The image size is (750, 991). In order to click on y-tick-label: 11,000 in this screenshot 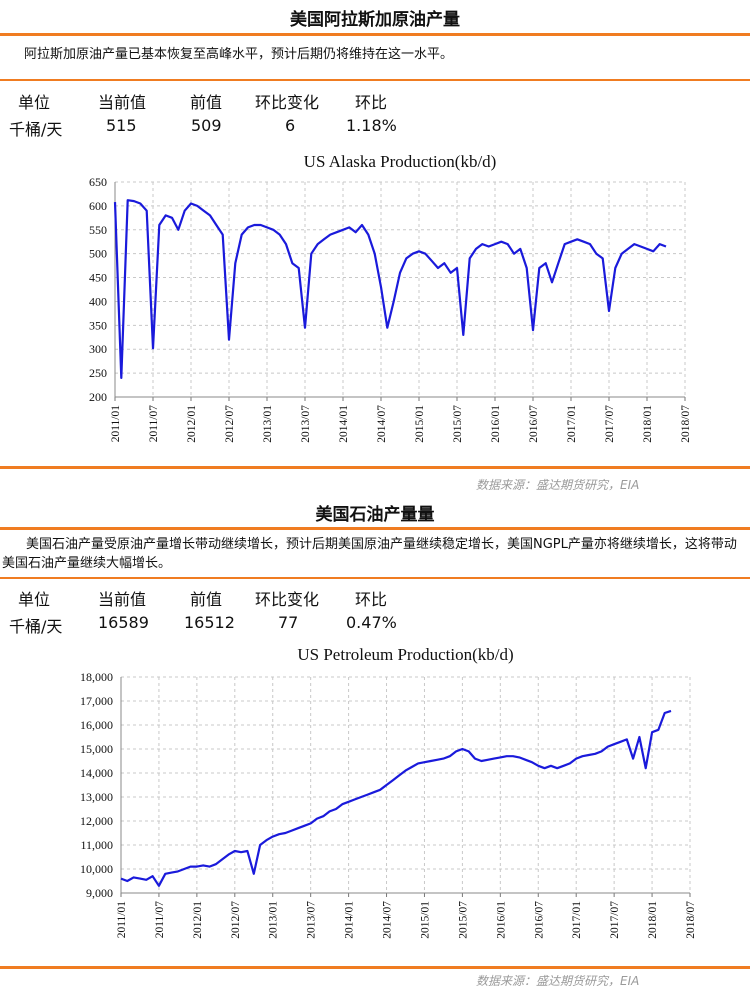, I will do `click(96, 845)`.